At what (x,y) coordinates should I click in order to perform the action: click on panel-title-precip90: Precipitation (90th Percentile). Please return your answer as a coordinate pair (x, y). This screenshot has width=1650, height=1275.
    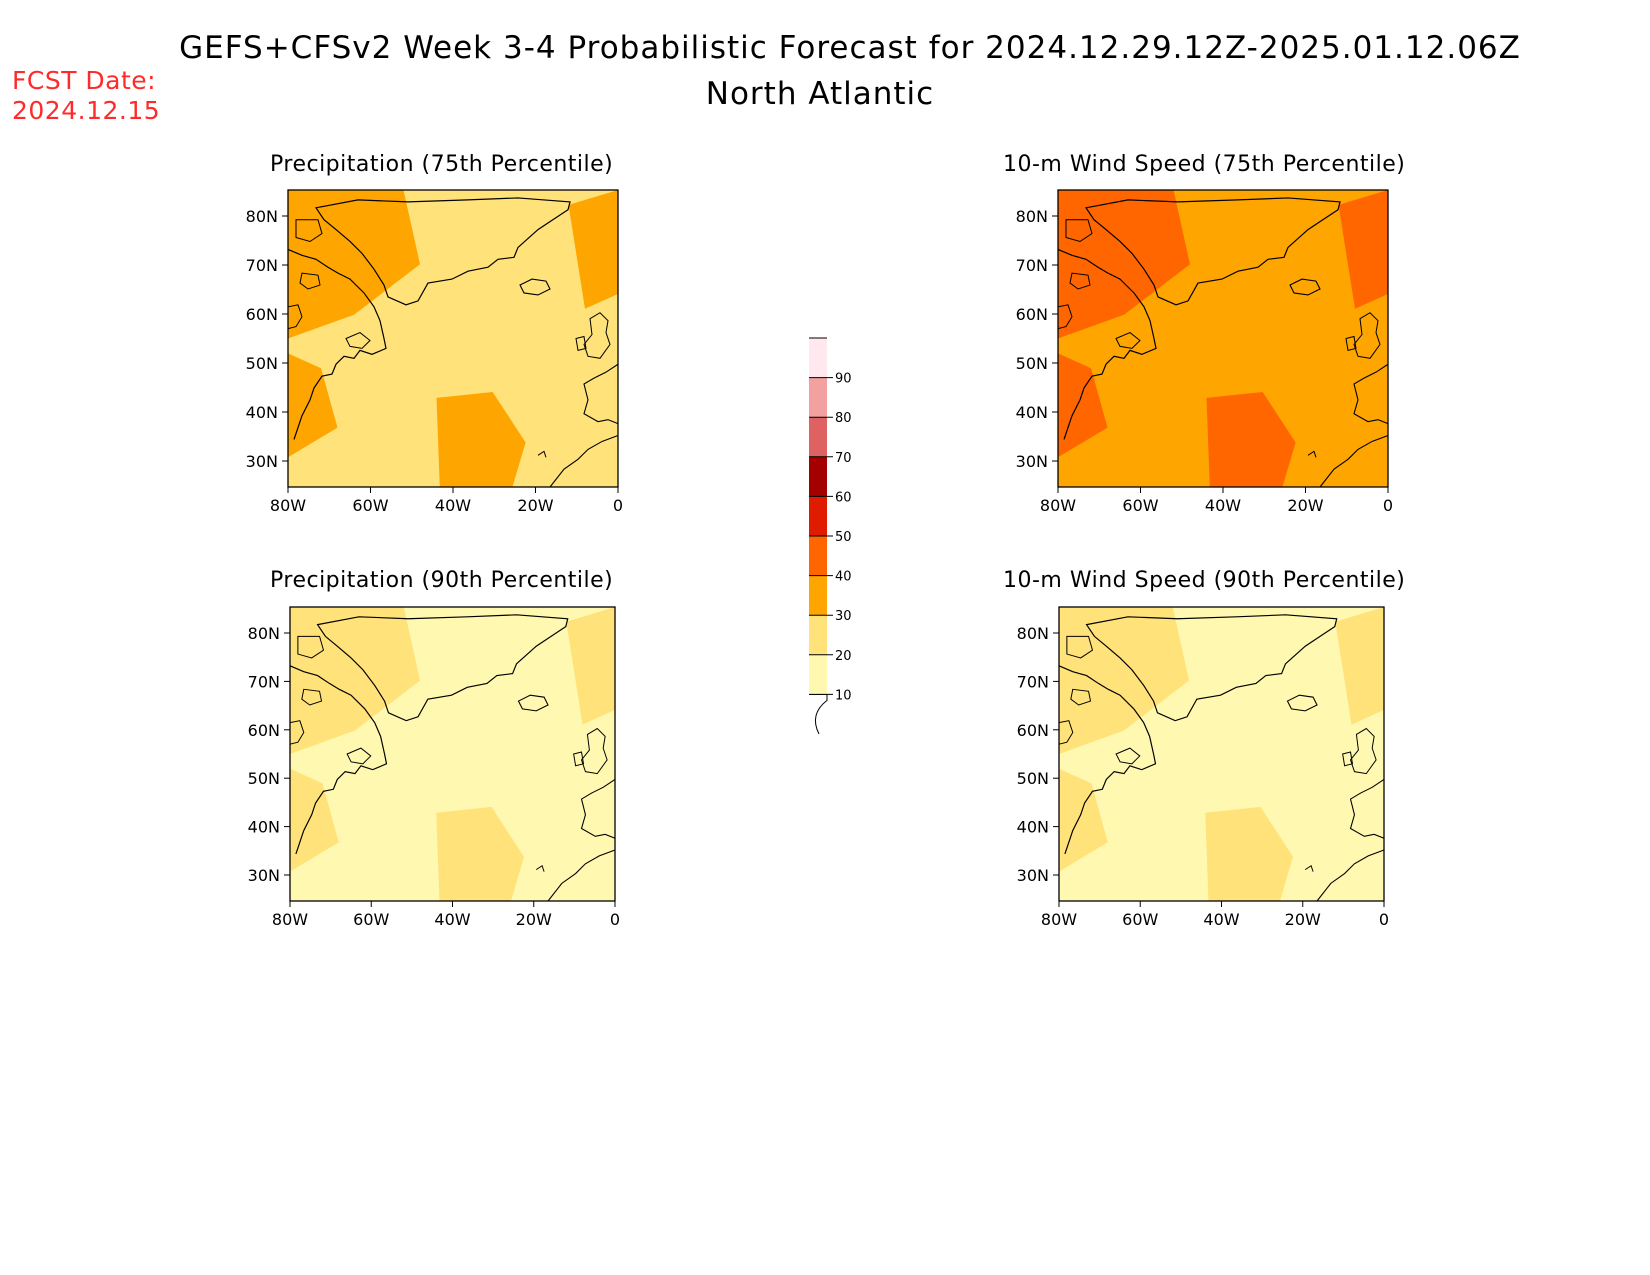
    Looking at the image, I should click on (442, 580).